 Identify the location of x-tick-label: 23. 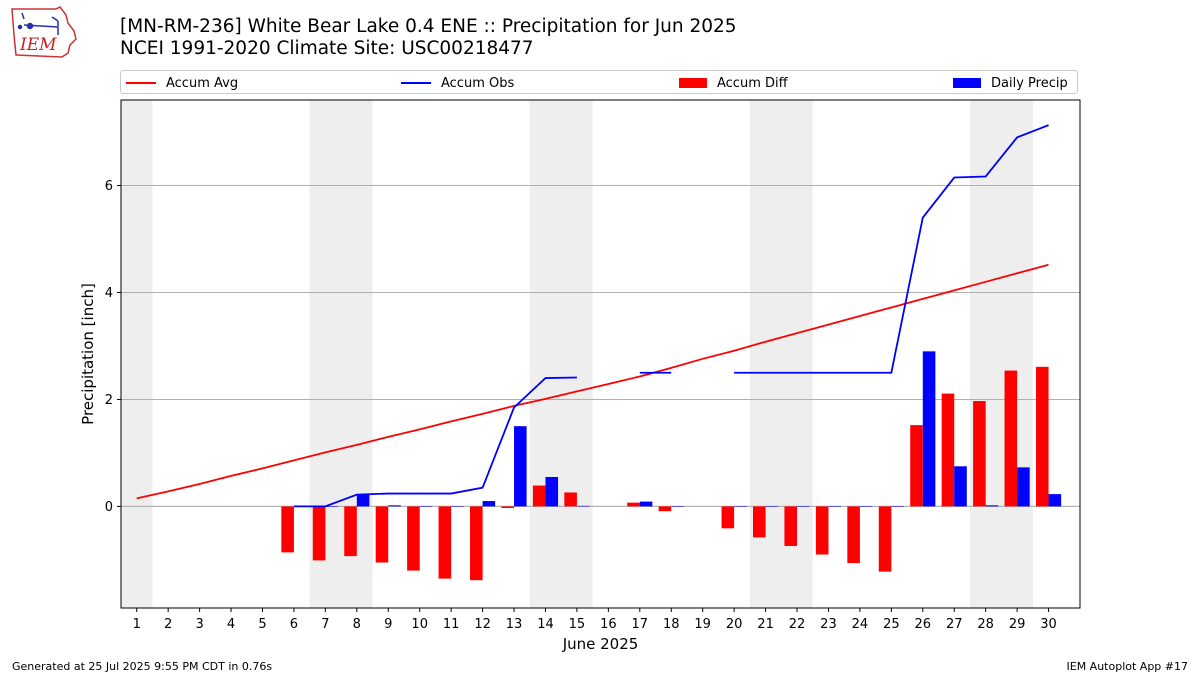
(828, 624).